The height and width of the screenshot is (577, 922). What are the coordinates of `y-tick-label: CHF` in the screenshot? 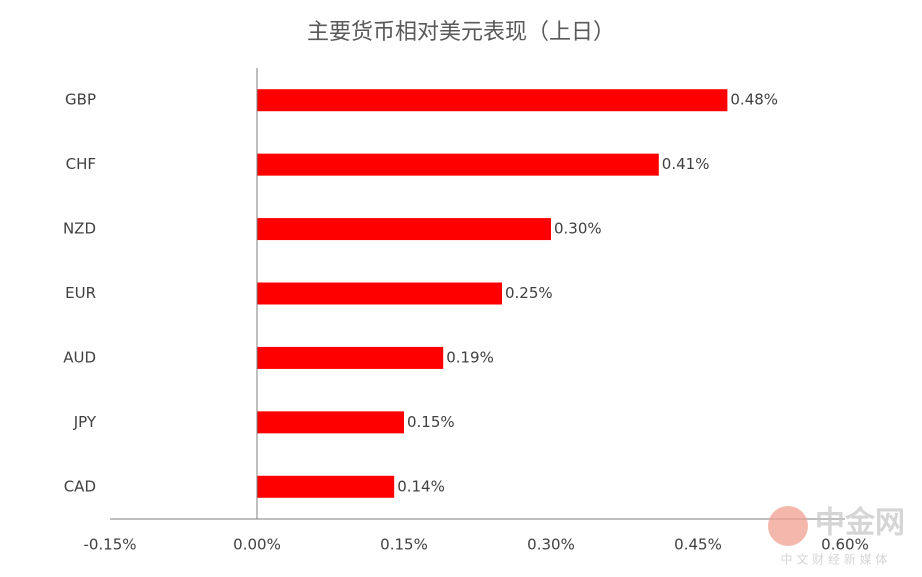 It's located at (81, 164).